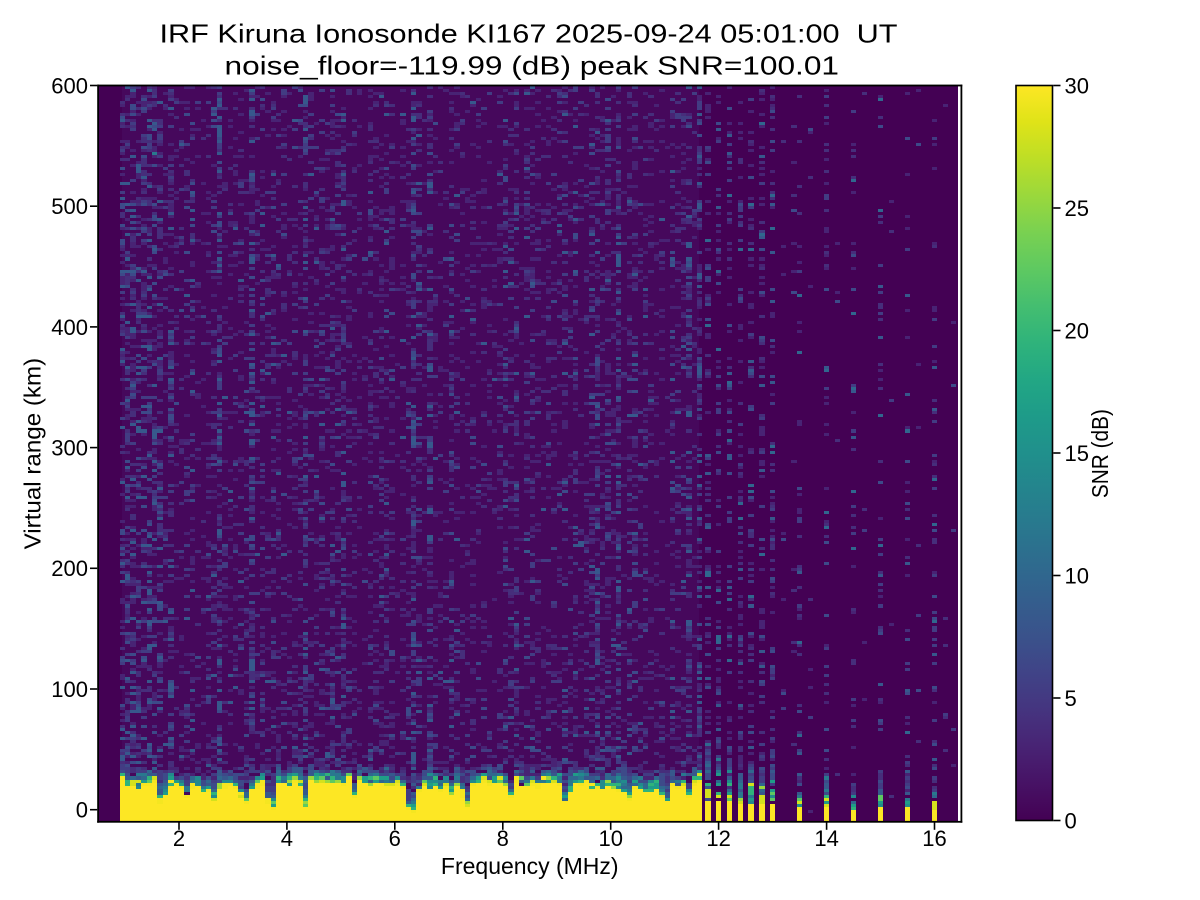 The height and width of the screenshot is (900, 1200). Describe the element at coordinates (69, 206) in the screenshot. I see `svg-text: 500` at that location.